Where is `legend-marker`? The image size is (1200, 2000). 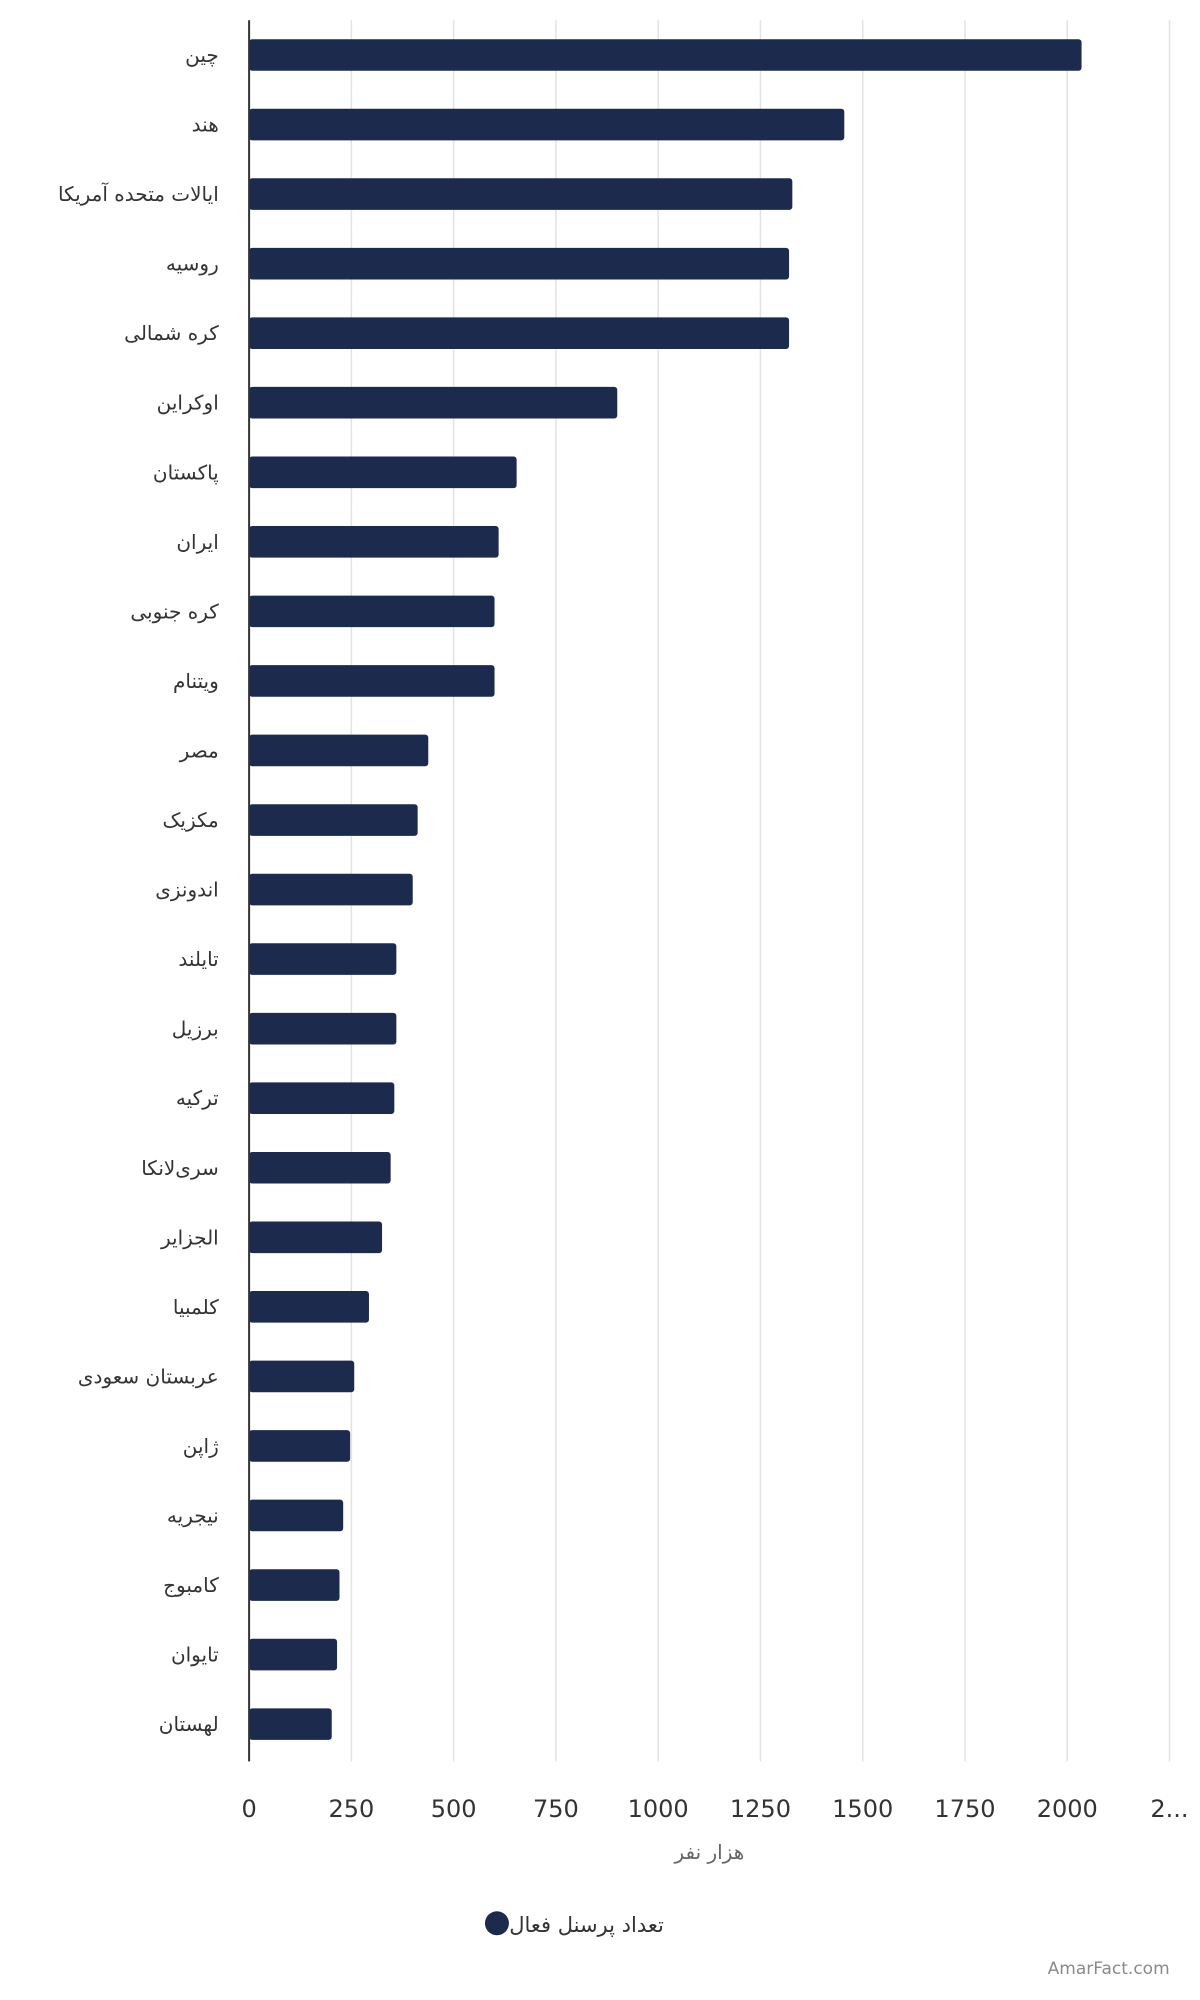 legend-marker is located at coordinates (496, 1923).